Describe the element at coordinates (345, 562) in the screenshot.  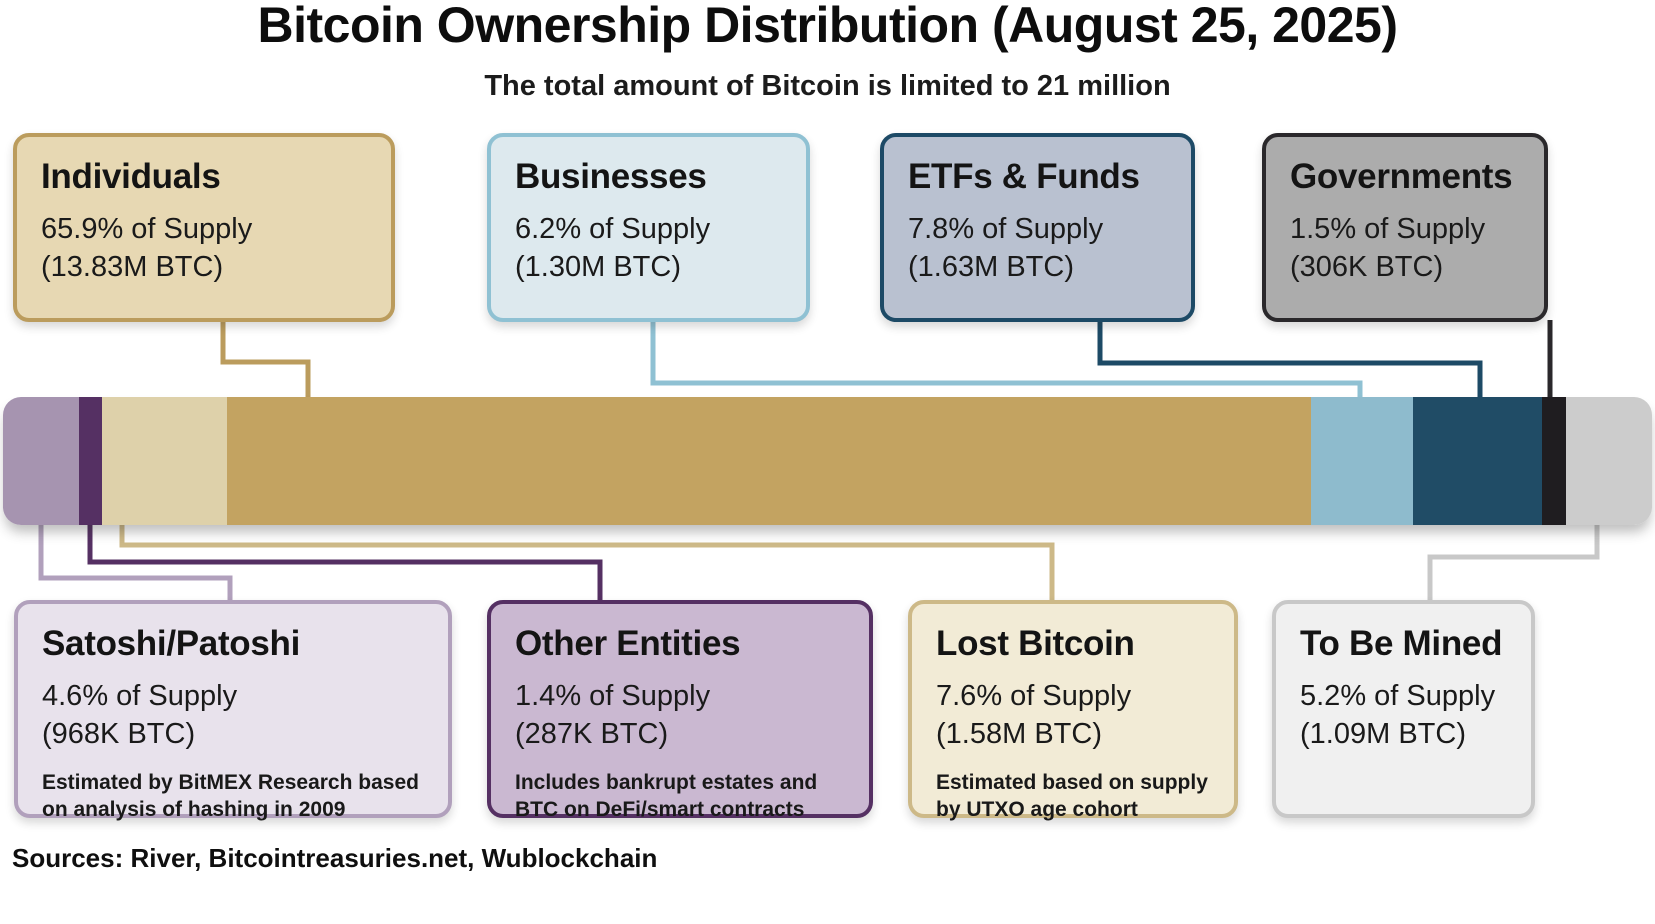
I see `connector-other-entities` at that location.